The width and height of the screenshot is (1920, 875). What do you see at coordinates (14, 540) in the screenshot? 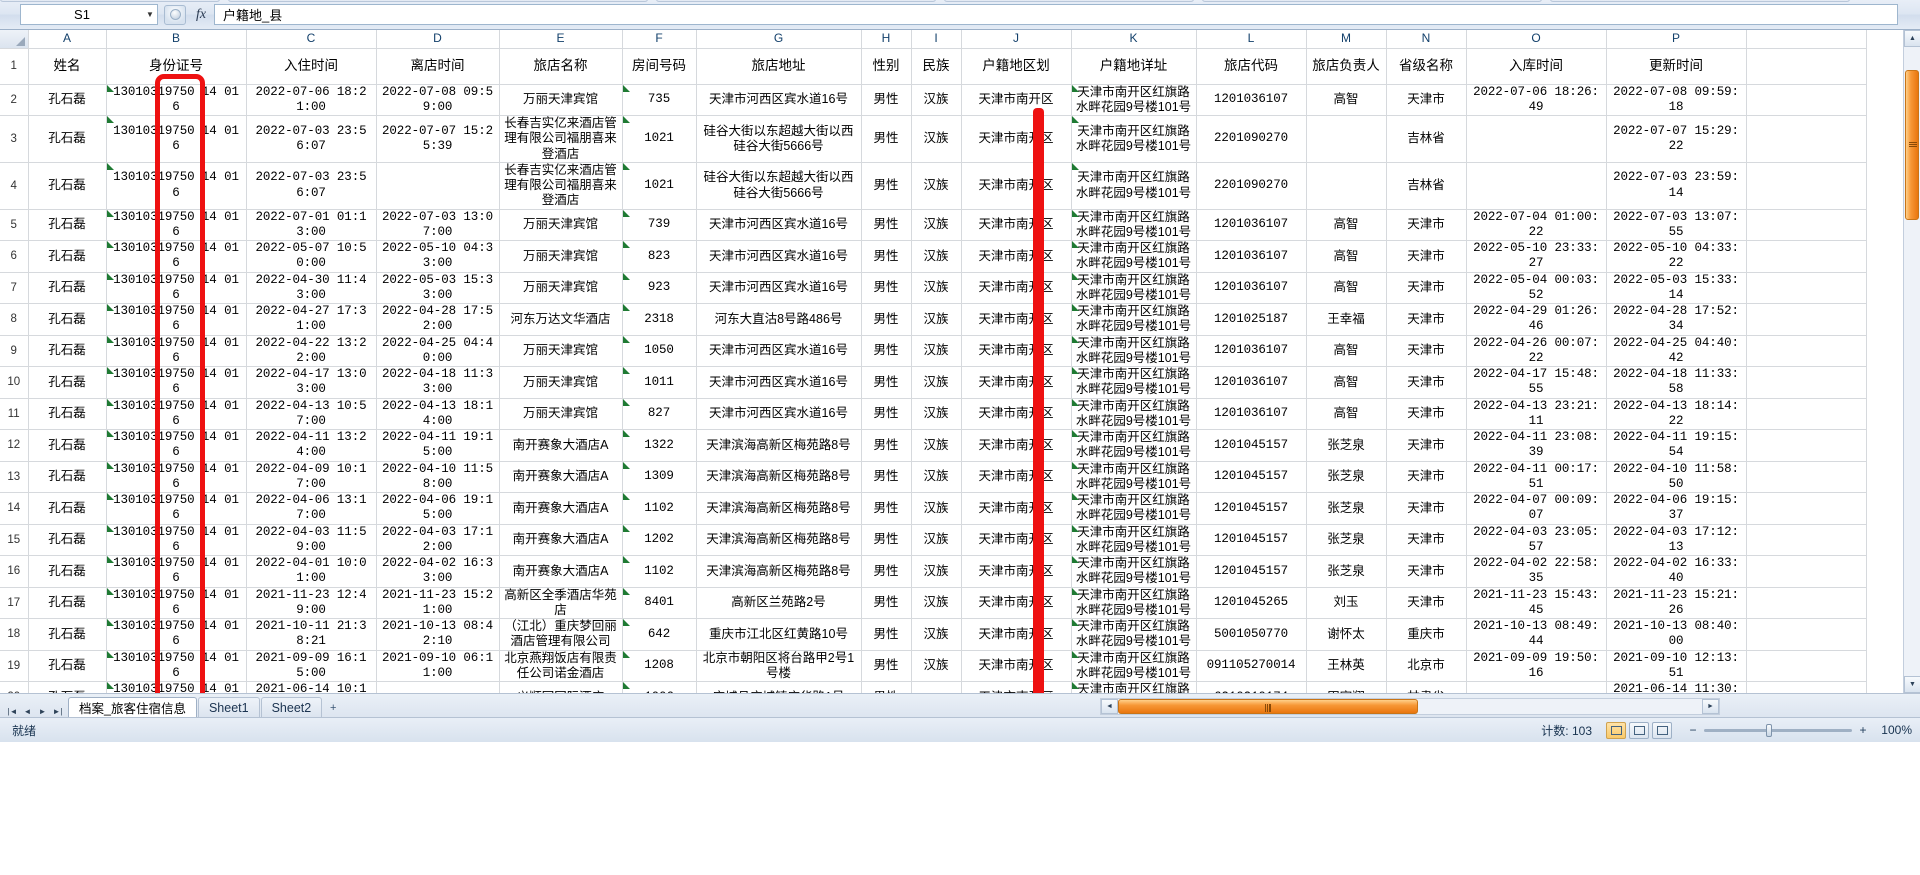
I see `row-header-15: 15` at bounding box center [14, 540].